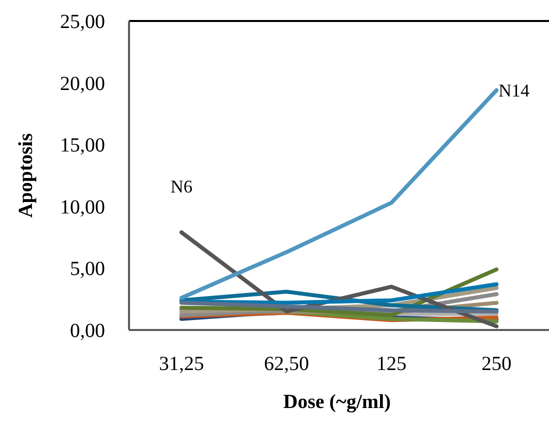 The width and height of the screenshot is (549, 422). I want to click on y-axis-title: Apoptosis, so click(26, 175).